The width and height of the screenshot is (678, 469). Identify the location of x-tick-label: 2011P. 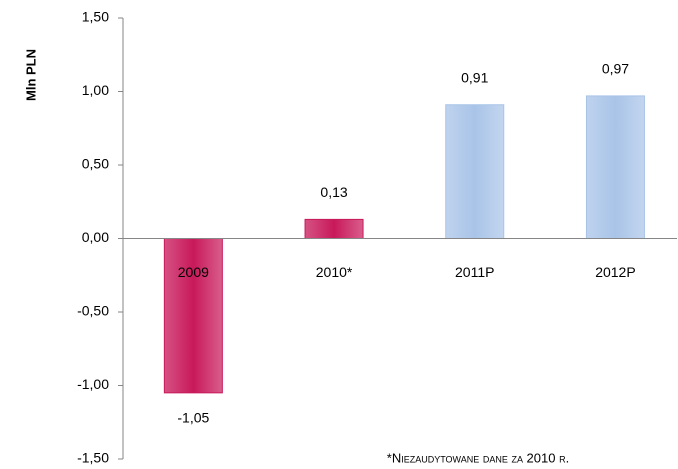
(474, 272).